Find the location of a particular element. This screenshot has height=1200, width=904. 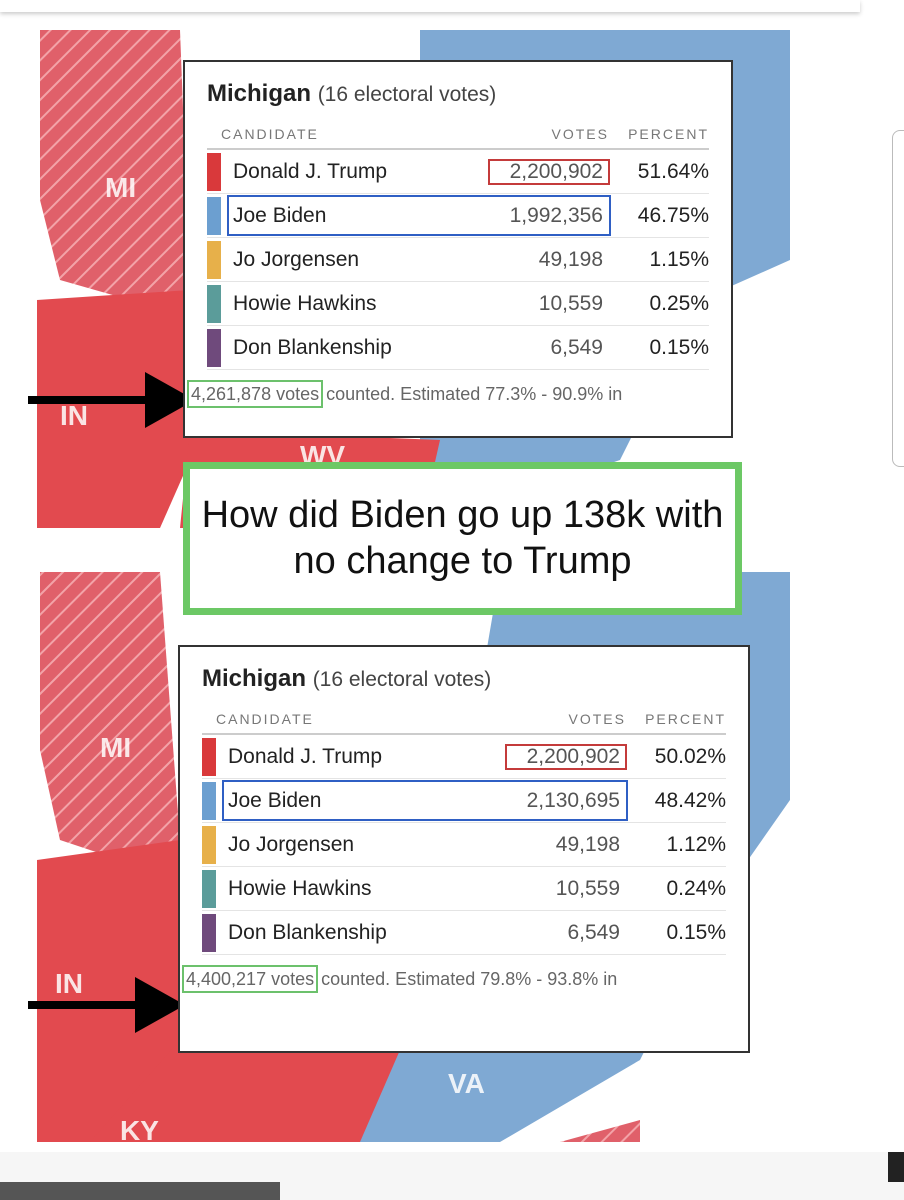

candidate-row: Donald J. Trump 2,200,902 50.02% is located at coordinates (464, 757).